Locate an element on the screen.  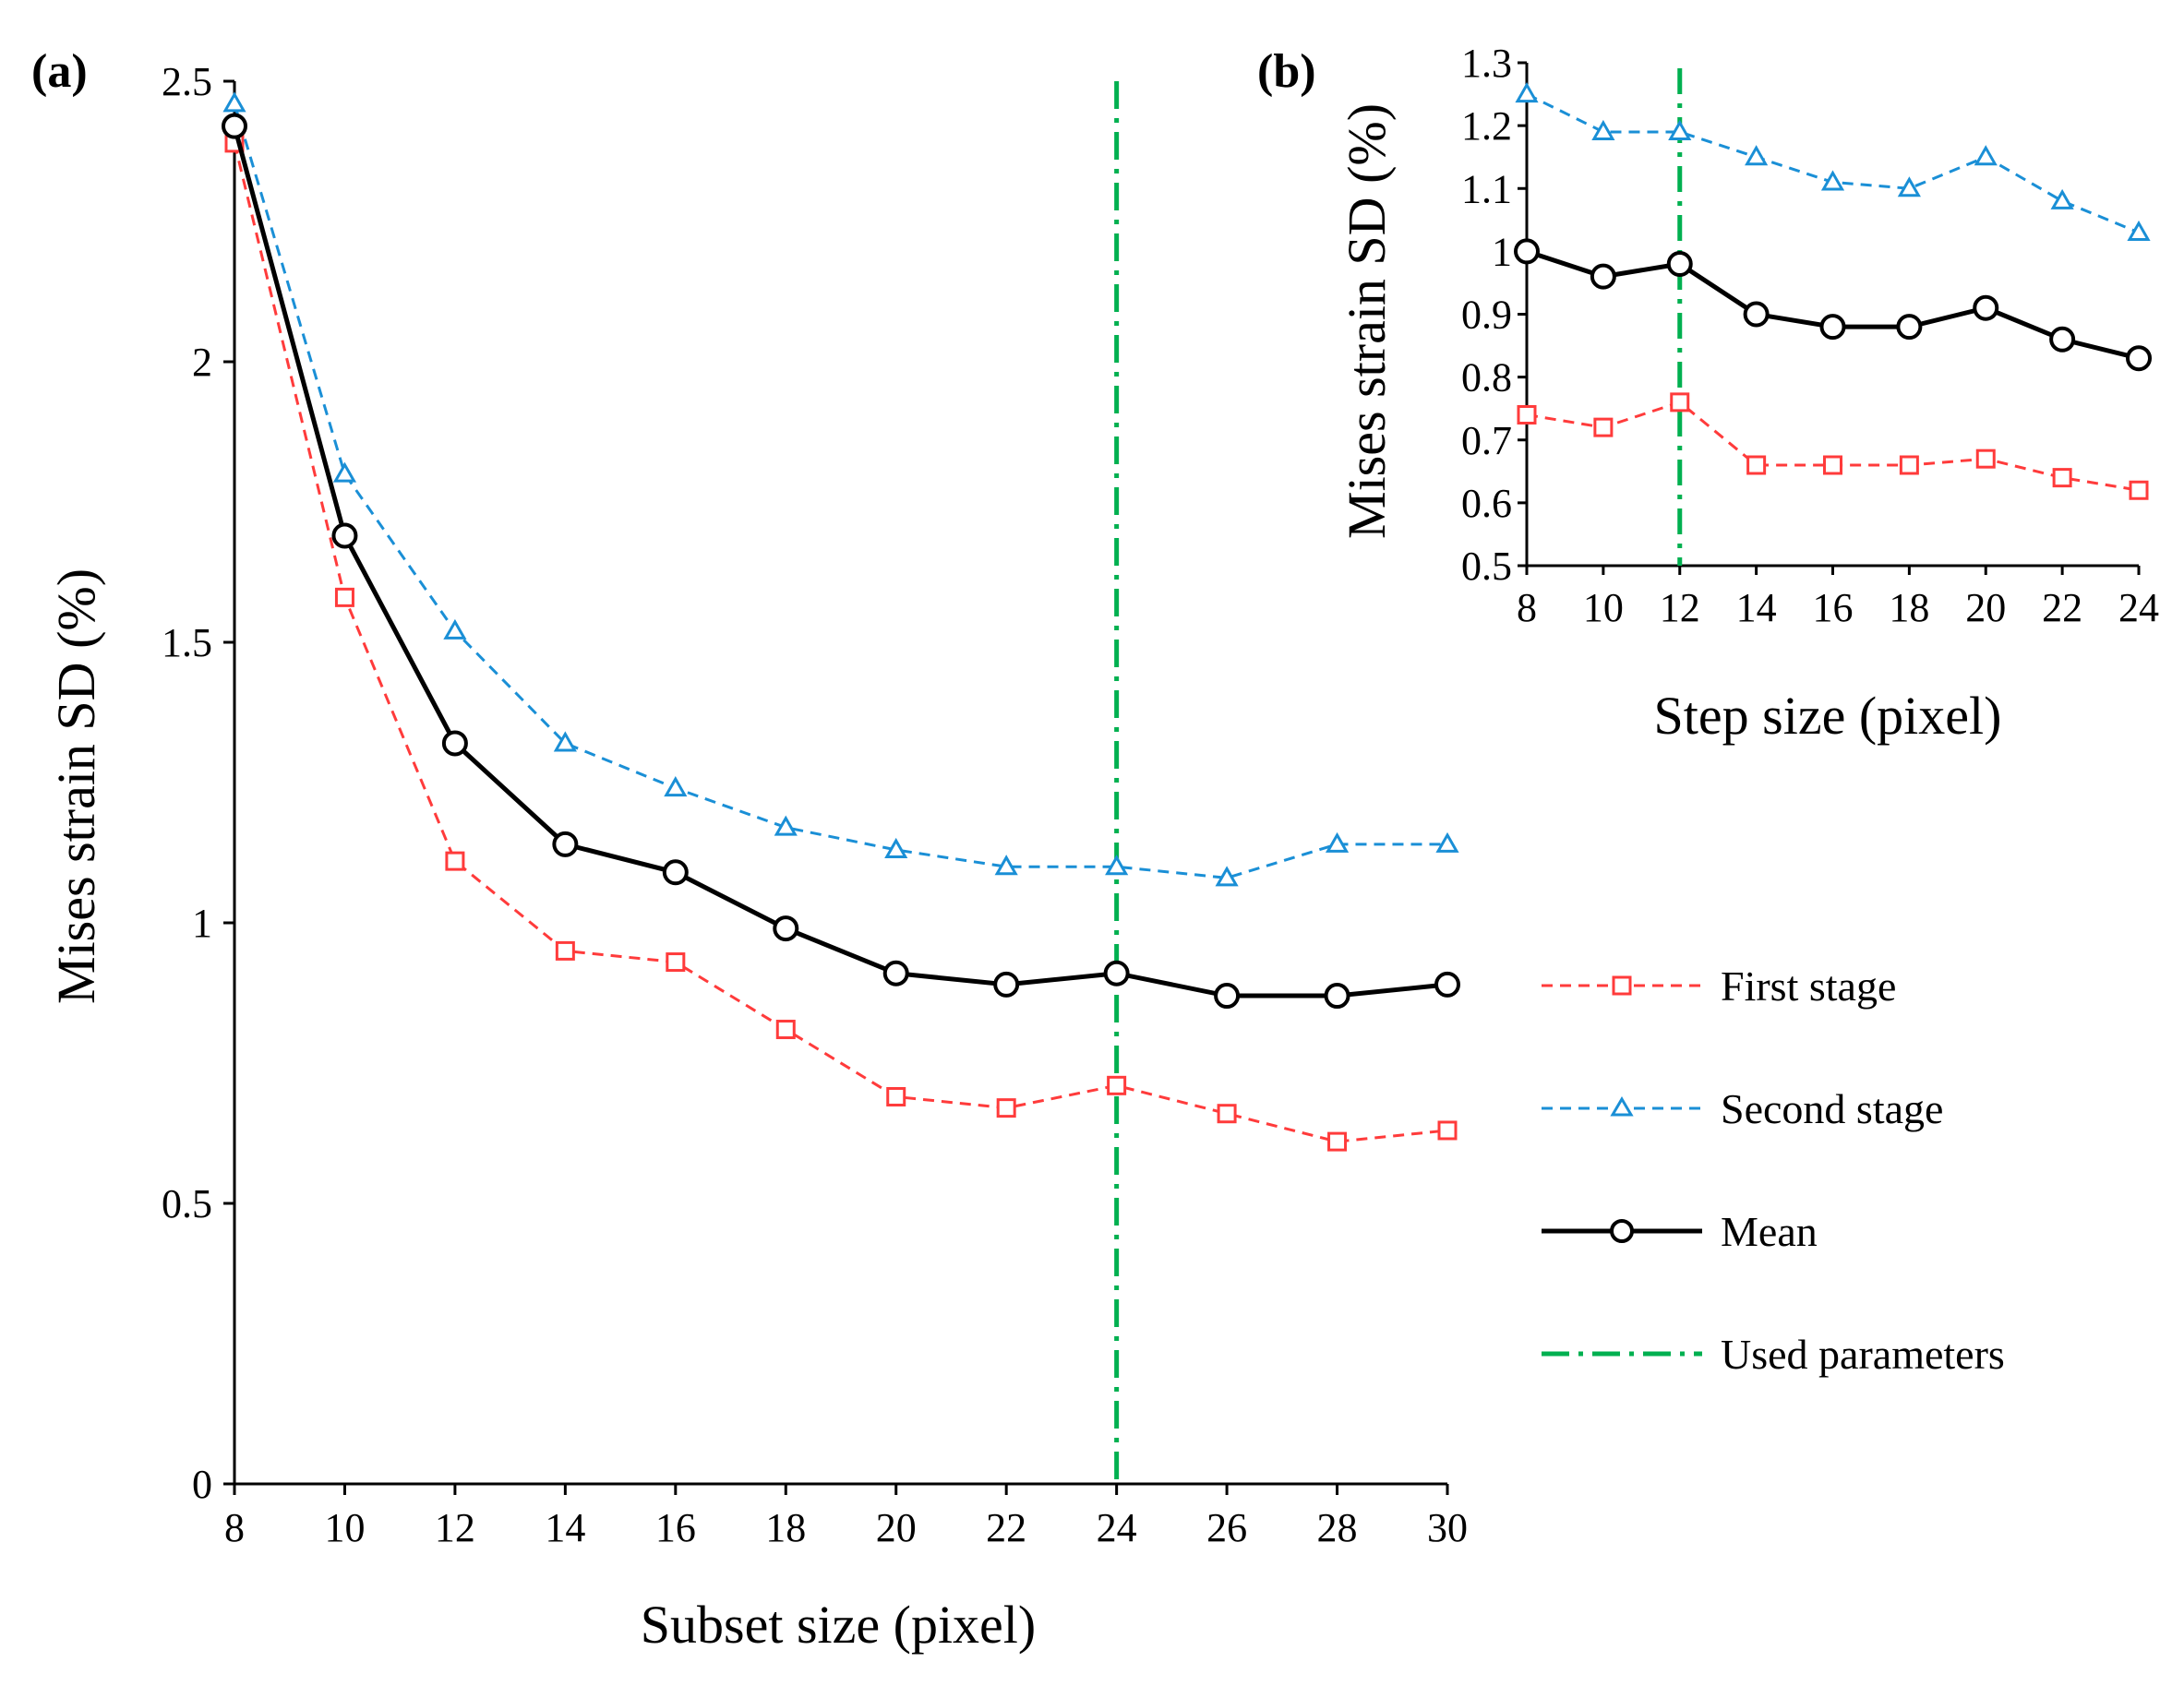
x-tick-label: 8 is located at coordinates (234, 1527).